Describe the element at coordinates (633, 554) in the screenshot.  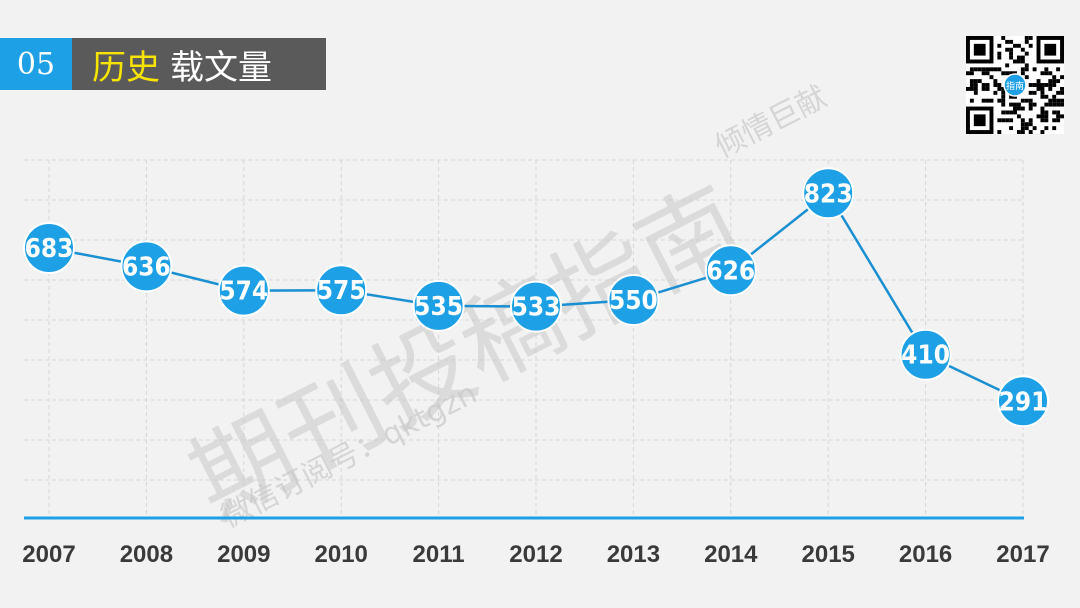
I see `x-tick-label: 2013` at that location.